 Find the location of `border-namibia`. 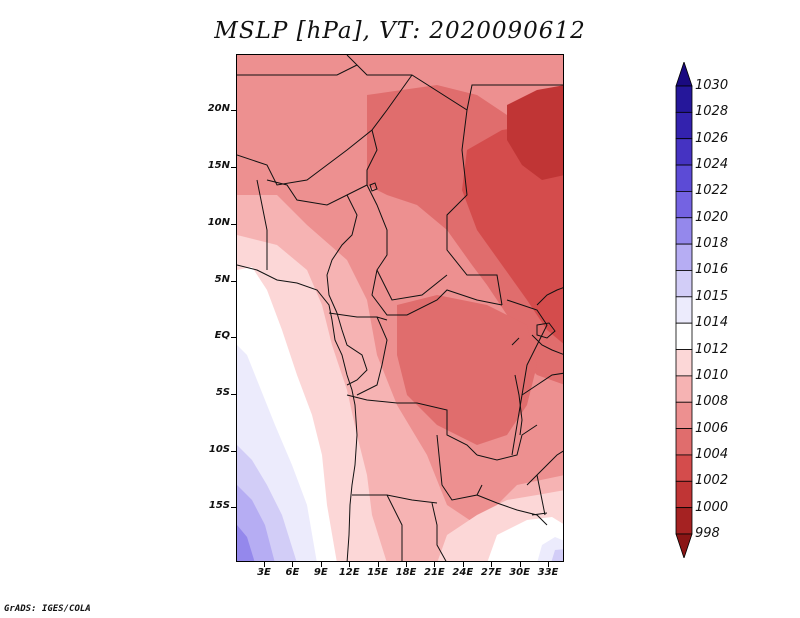

border-namibia is located at coordinates (394, 527).